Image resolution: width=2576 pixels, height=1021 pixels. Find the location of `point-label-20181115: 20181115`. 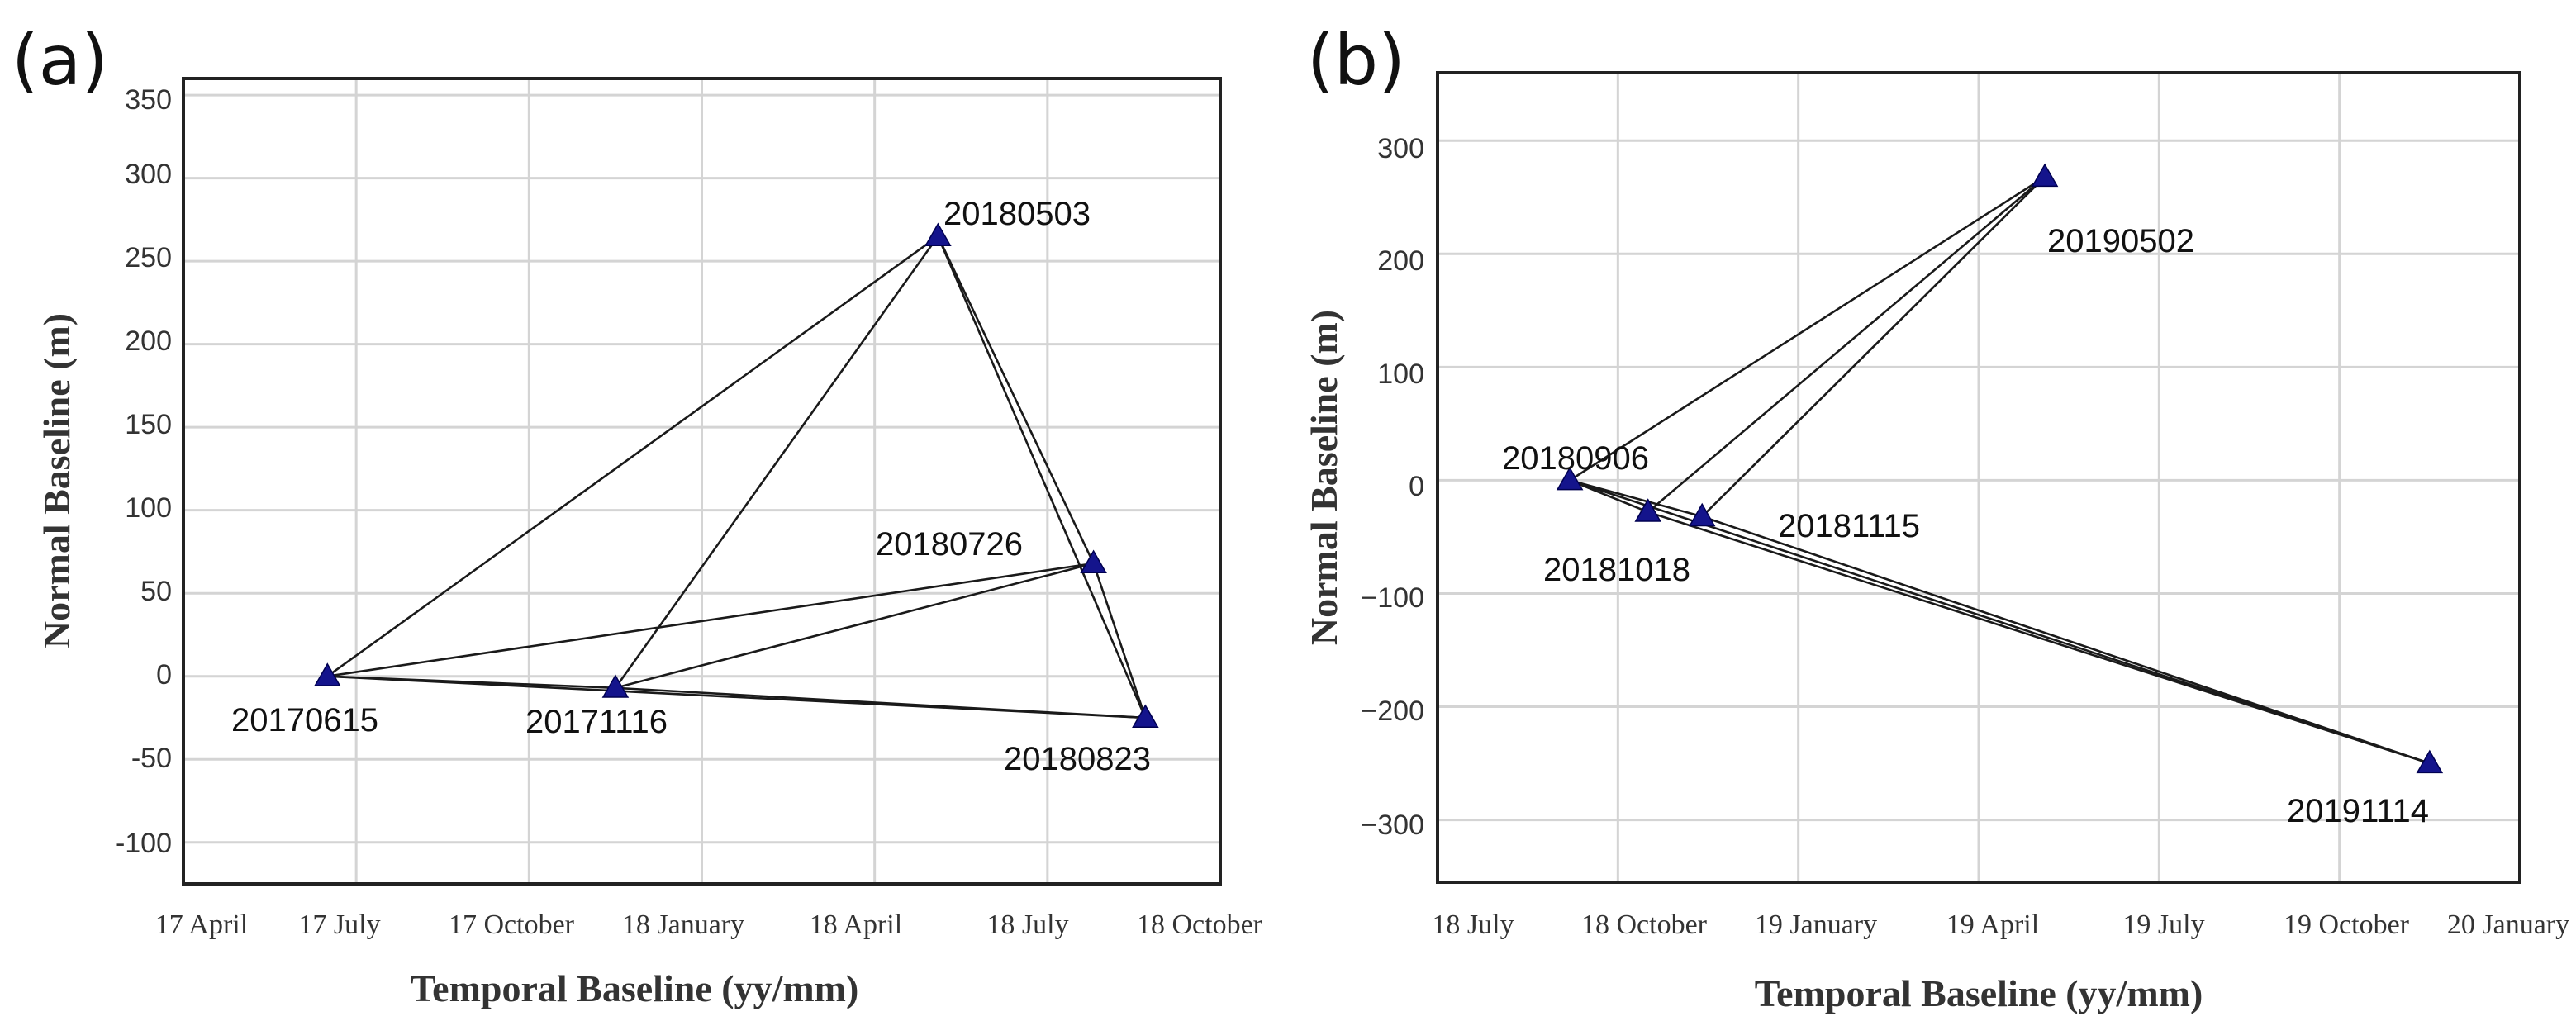

point-label-20181115: 20181115 is located at coordinates (1849, 526).